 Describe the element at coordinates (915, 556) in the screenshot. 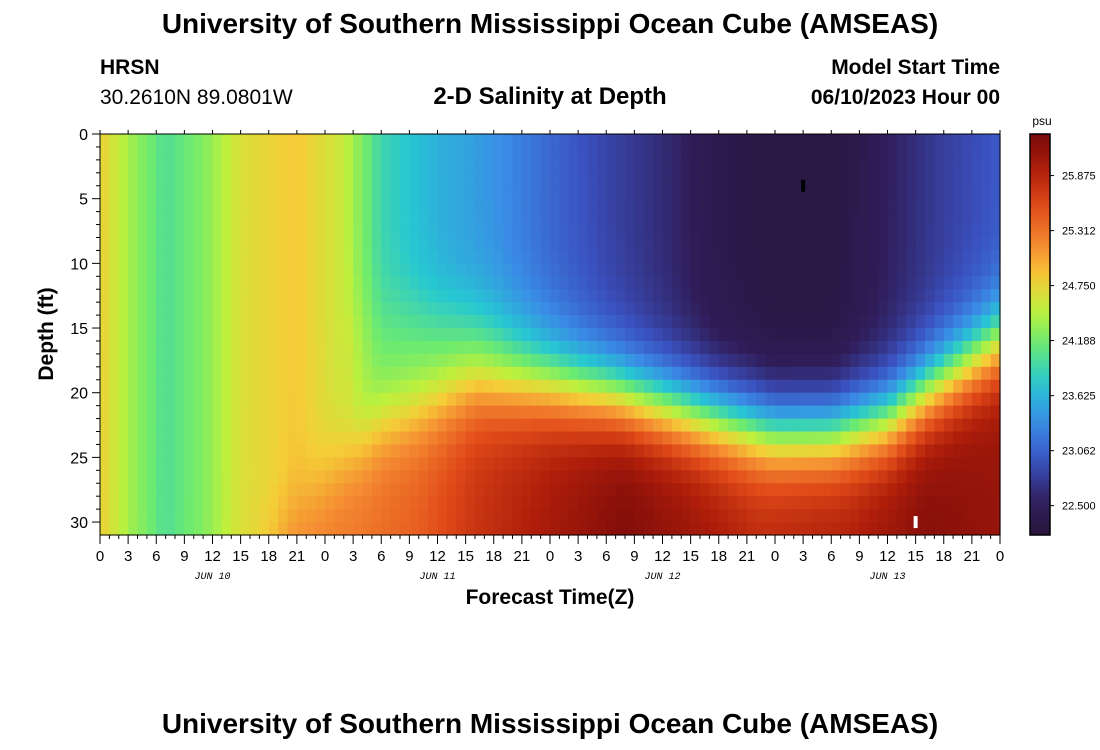

I see `x-tick-label: 15` at that location.